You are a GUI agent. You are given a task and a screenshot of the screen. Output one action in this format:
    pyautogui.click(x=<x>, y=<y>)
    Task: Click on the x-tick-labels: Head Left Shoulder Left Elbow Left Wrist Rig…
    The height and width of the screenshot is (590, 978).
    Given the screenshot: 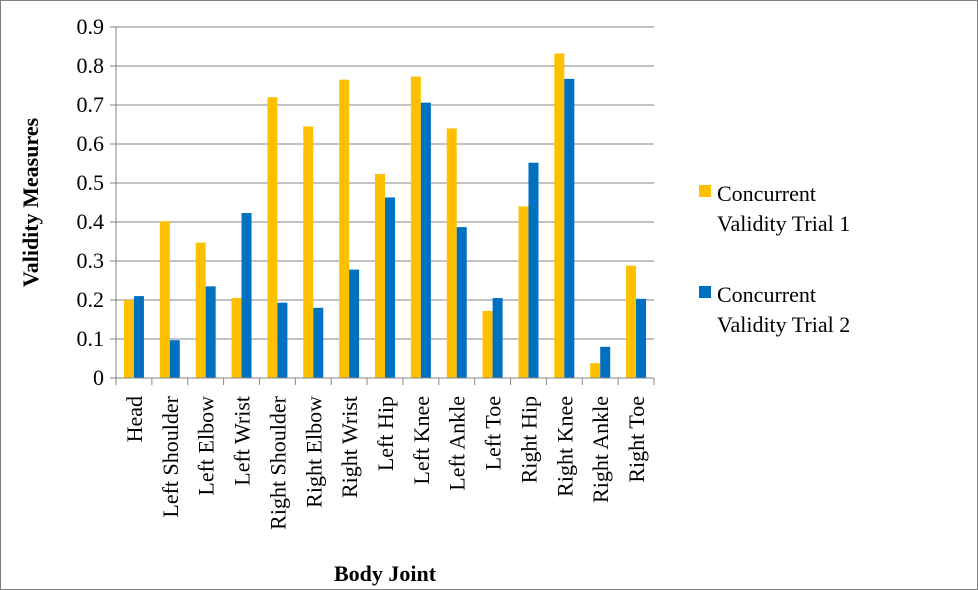 What is the action you would take?
    pyautogui.click(x=385, y=462)
    